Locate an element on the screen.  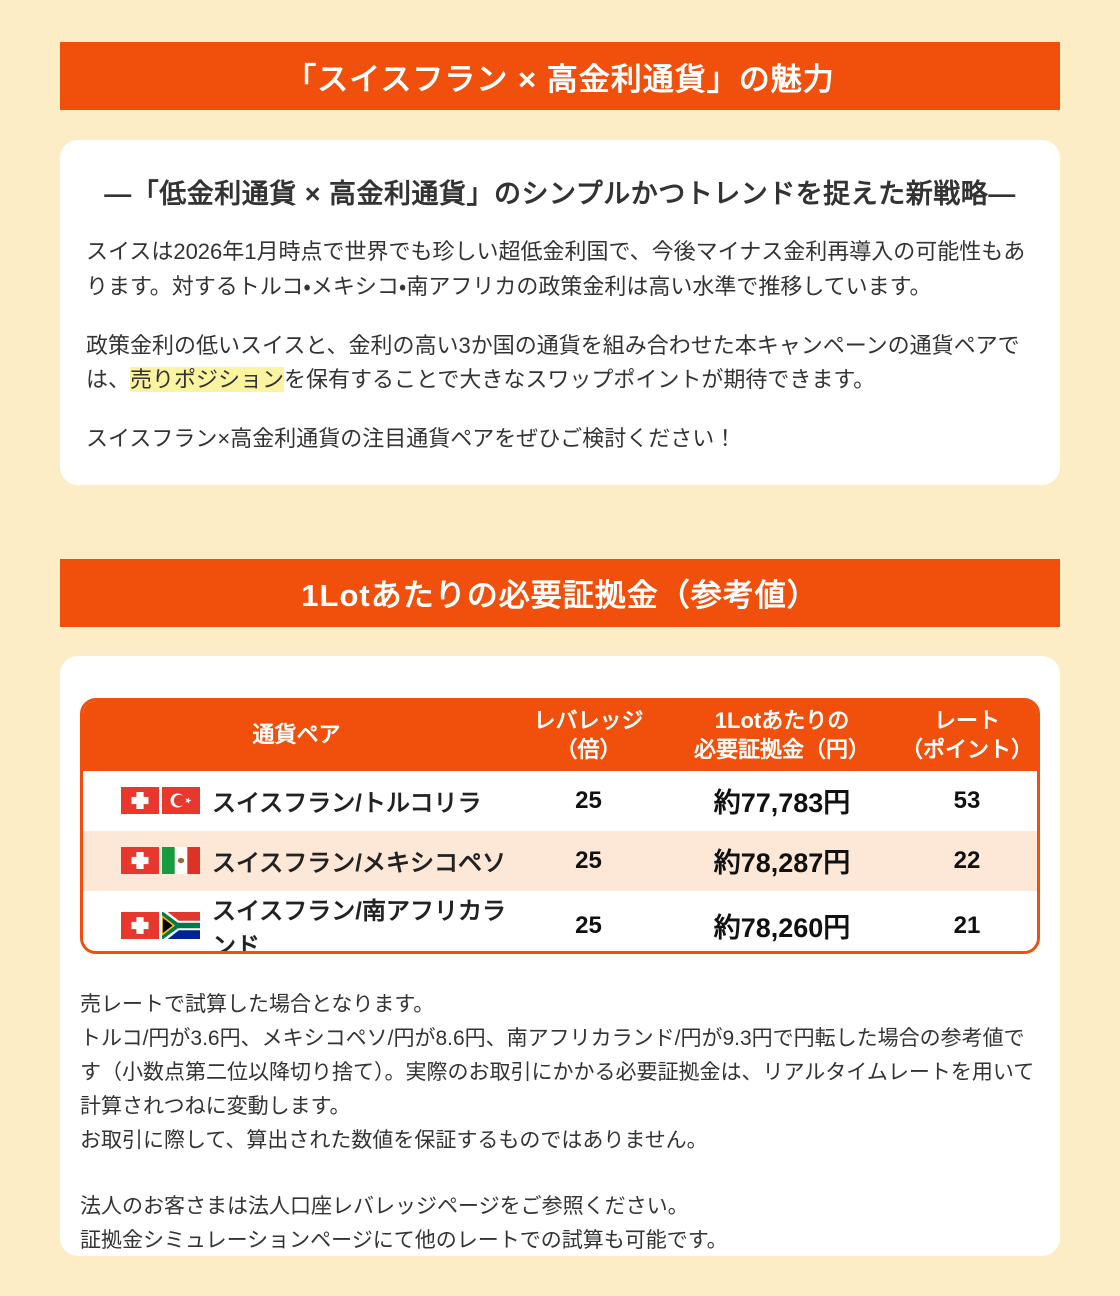
table-row: スイスフラン/南アフリカランド 25 約78,260円 21 is located at coordinates (560, 922).